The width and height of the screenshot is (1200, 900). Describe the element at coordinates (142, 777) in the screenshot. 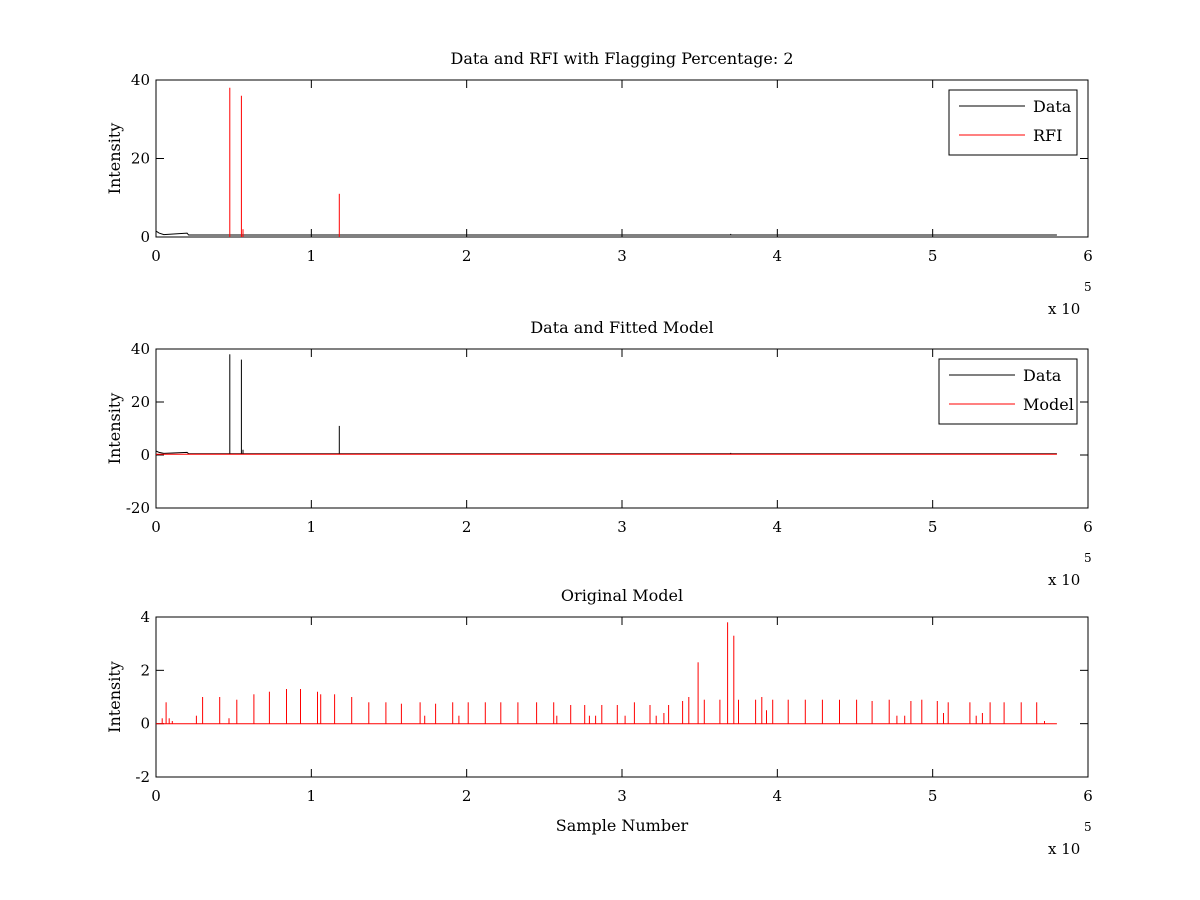

I see `y-tick-label: -2` at that location.